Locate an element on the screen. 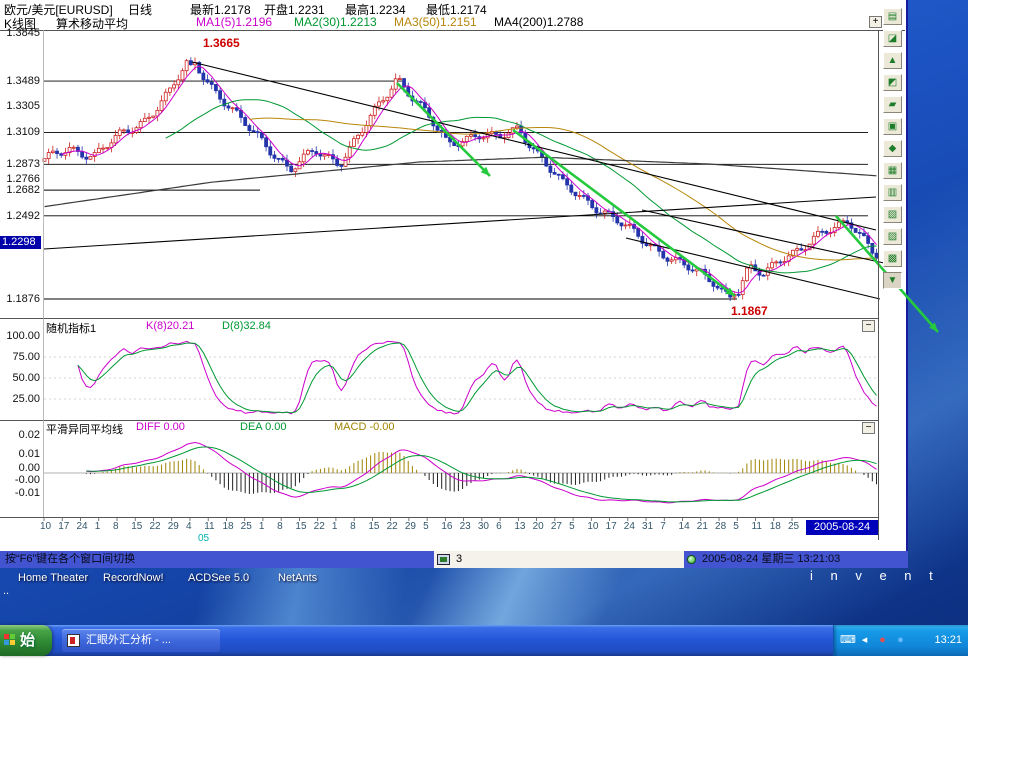 Image resolution: width=1024 pixels, height=768 pixels. ma2-value: MA2(30)1.2213 is located at coordinates (335, 22).